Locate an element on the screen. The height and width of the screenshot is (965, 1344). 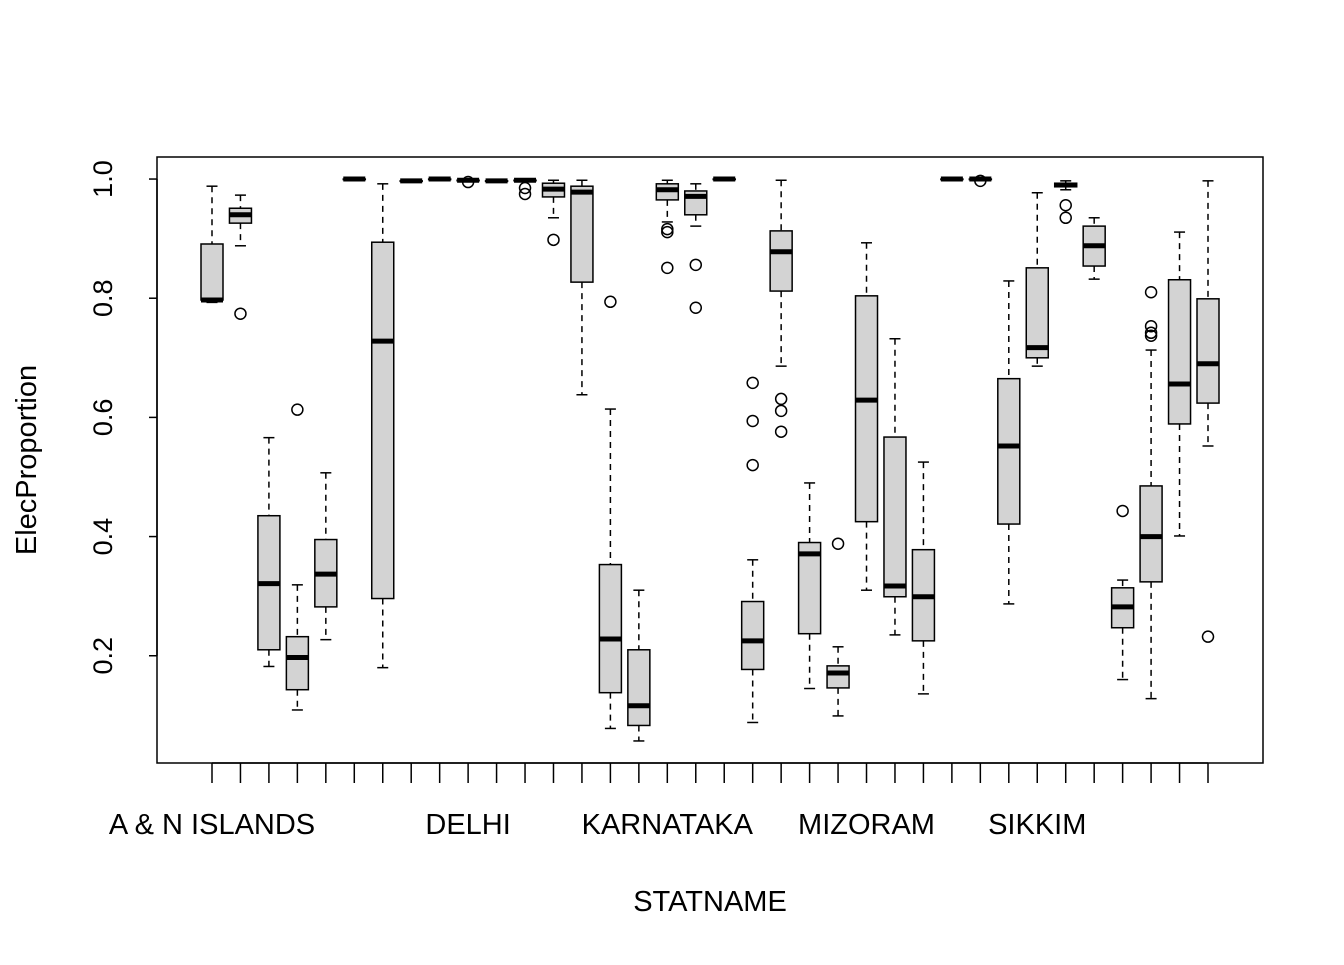
x-tick-label: MIZORAM is located at coordinates (866, 825).